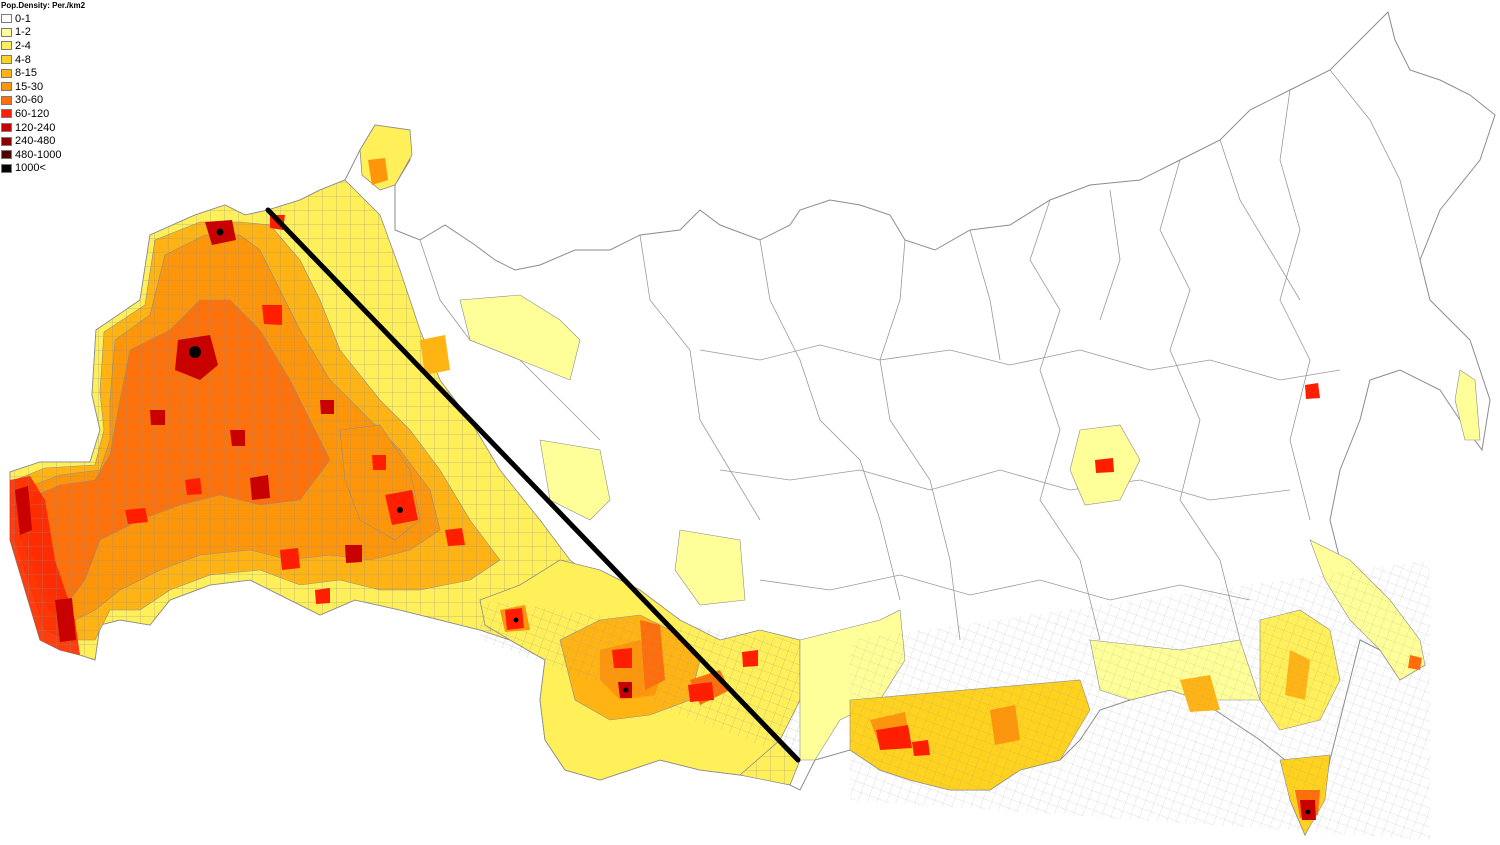  What do you see at coordinates (43, 60) in the screenshot?
I see `legend-item: 4-8` at bounding box center [43, 60].